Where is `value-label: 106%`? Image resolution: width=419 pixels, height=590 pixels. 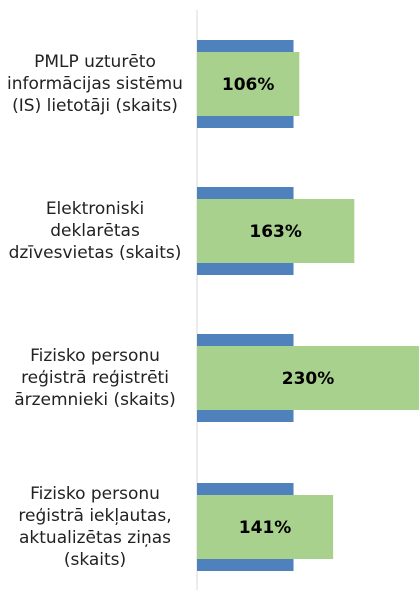 value-label: 106% is located at coordinates (248, 85).